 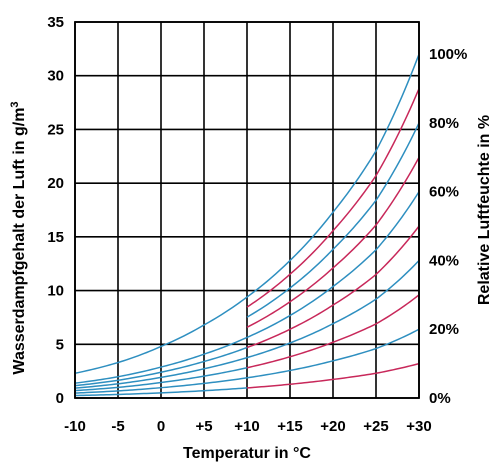 I want to click on curve-rh-40-high, so click(x=333, y=309).